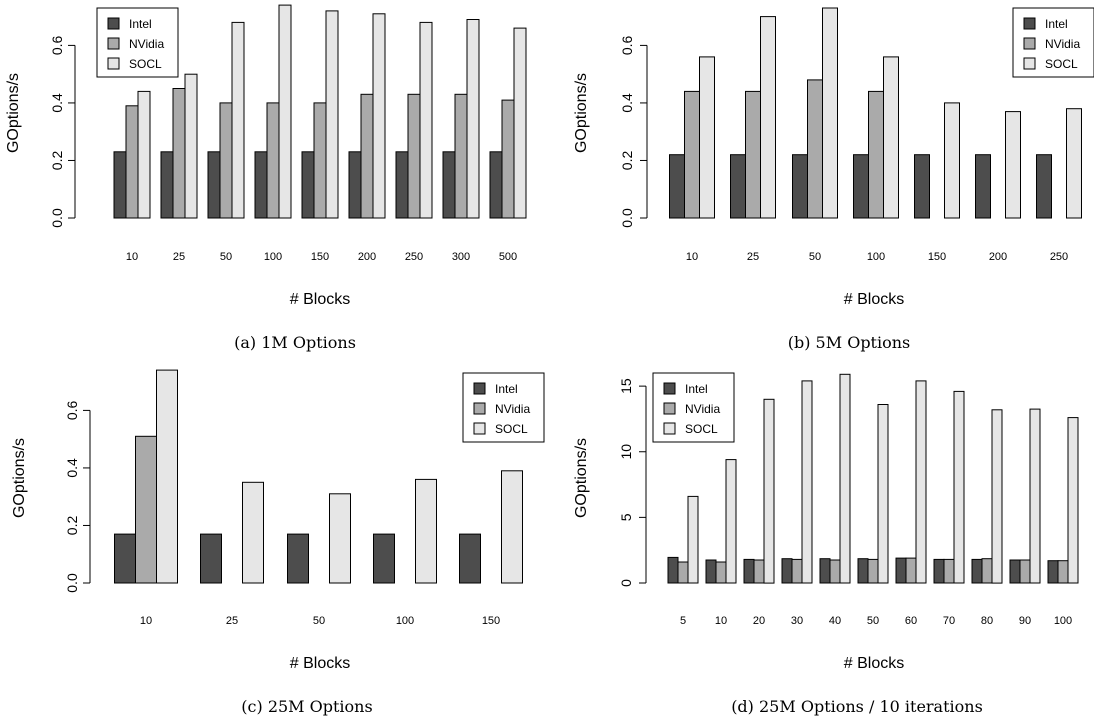  I want to click on x-tick-label: 40, so click(835, 621).